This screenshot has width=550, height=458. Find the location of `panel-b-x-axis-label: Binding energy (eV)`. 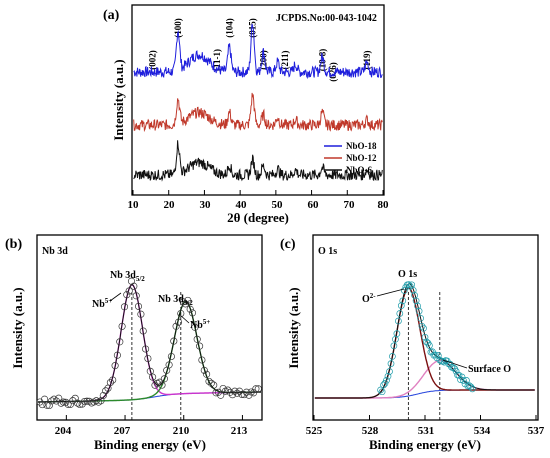

panel-b-x-axis-label: Binding energy (eV) is located at coordinates (150, 444).